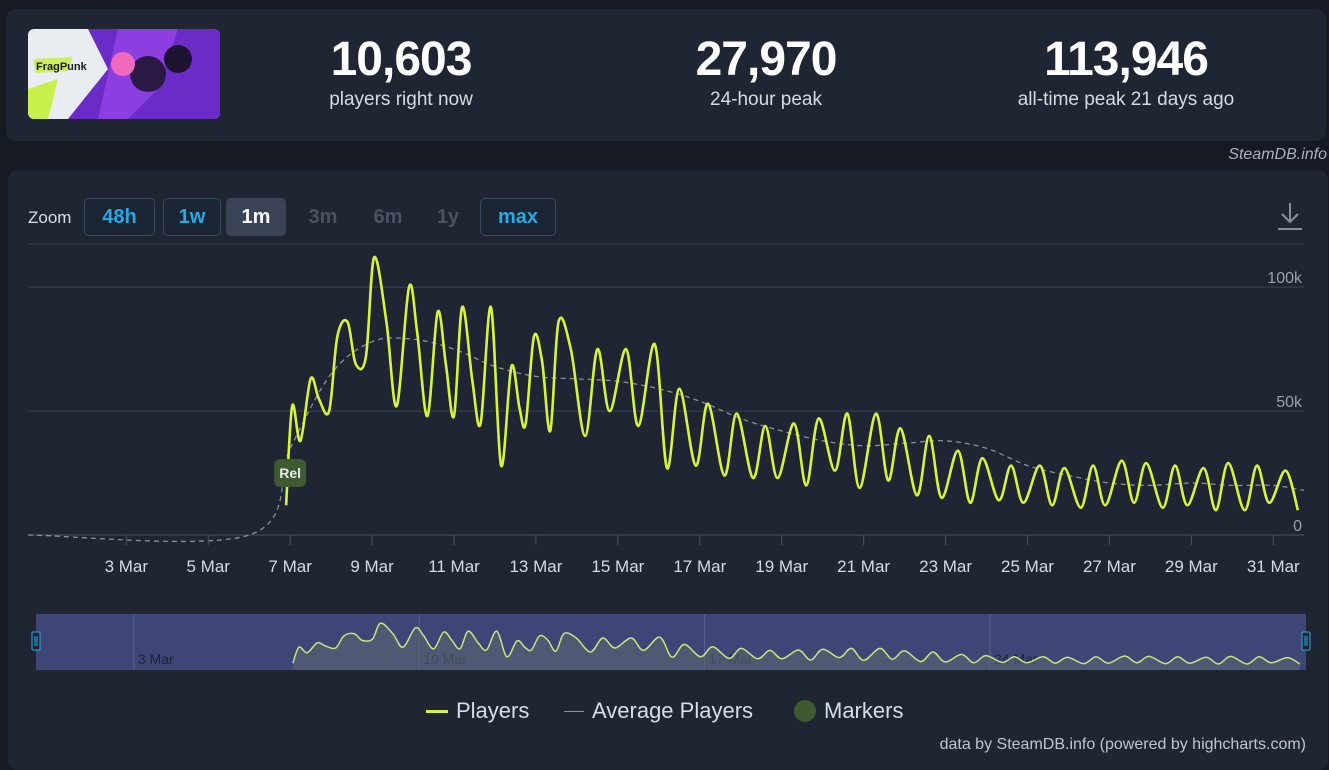 Image resolution: width=1329 pixels, height=770 pixels. I want to click on release-marker, so click(290, 473).